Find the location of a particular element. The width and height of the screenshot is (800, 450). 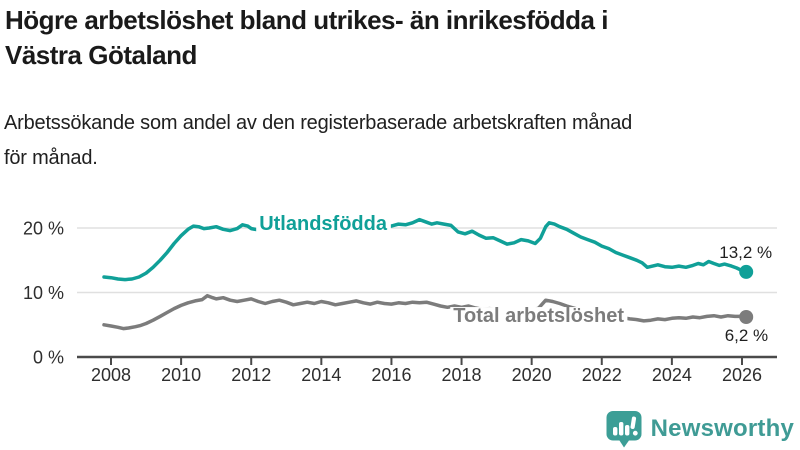

x-tick-label: 2018 is located at coordinates (462, 375).